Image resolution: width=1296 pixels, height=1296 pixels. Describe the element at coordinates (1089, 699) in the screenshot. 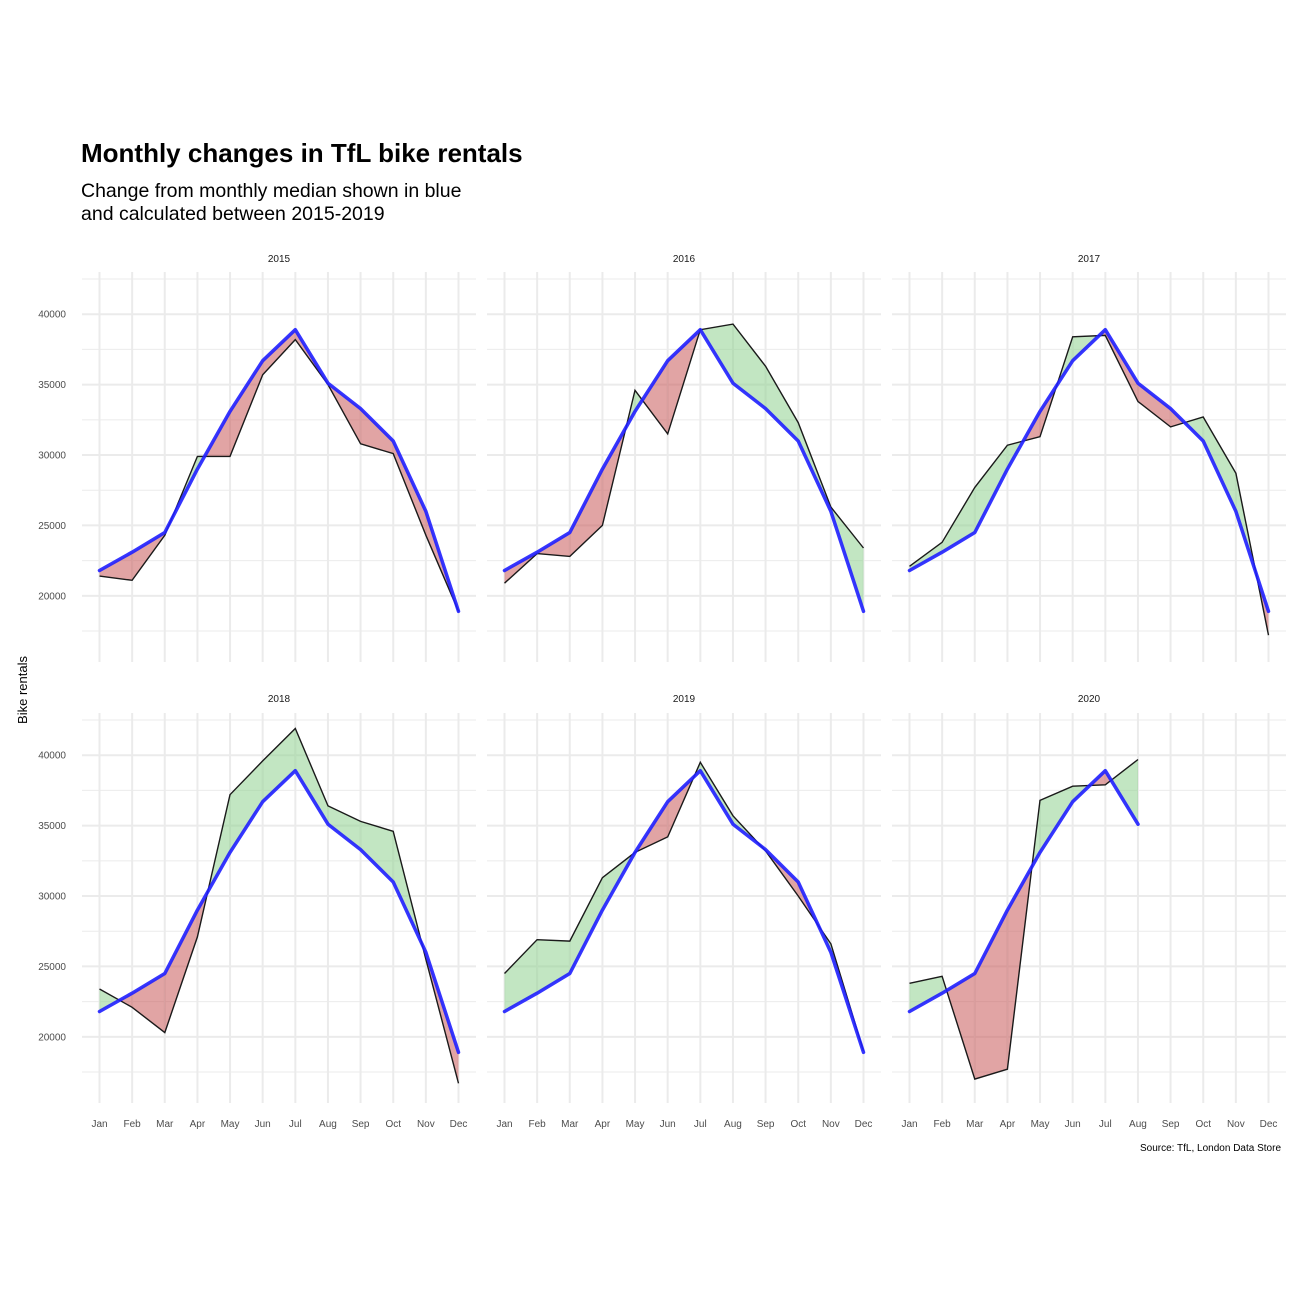

I see `facet-label: 2020` at that location.